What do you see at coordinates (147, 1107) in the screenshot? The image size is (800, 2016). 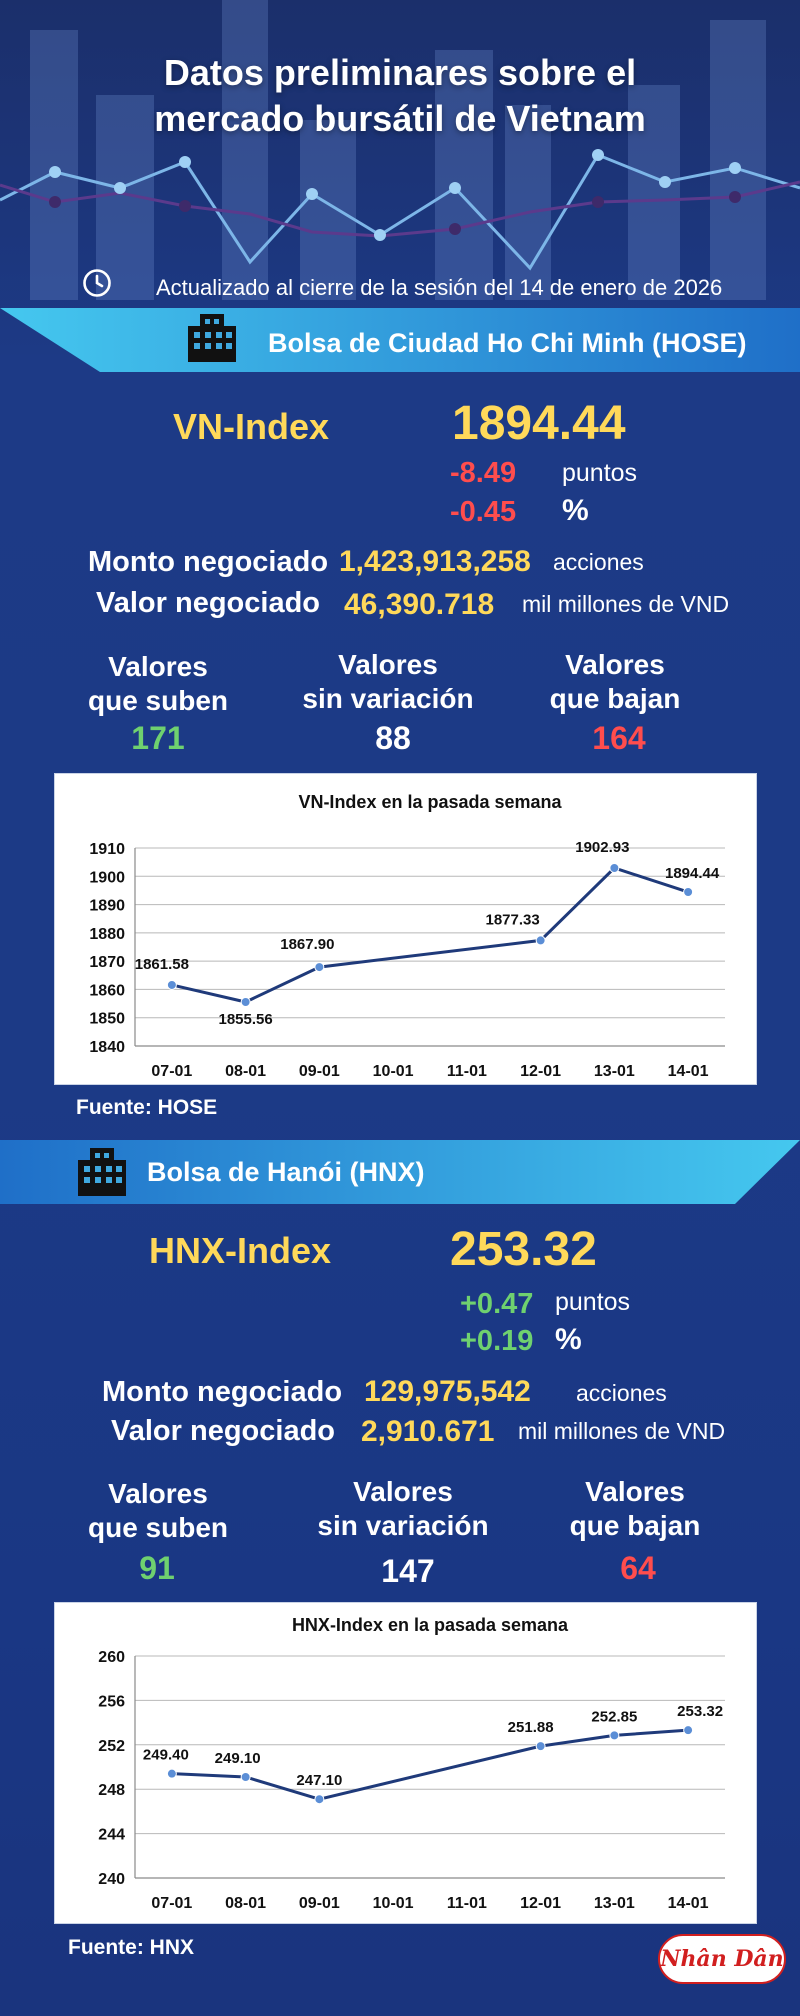 I see `hose-source: Fuente: HOSE` at bounding box center [147, 1107].